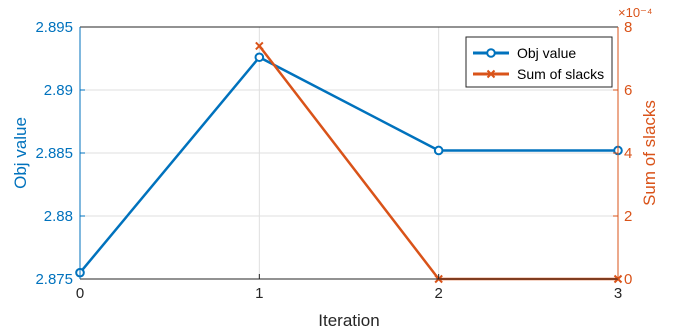 The height and width of the screenshot is (331, 675). What do you see at coordinates (259, 293) in the screenshot?
I see `x-tick-label: 1` at bounding box center [259, 293].